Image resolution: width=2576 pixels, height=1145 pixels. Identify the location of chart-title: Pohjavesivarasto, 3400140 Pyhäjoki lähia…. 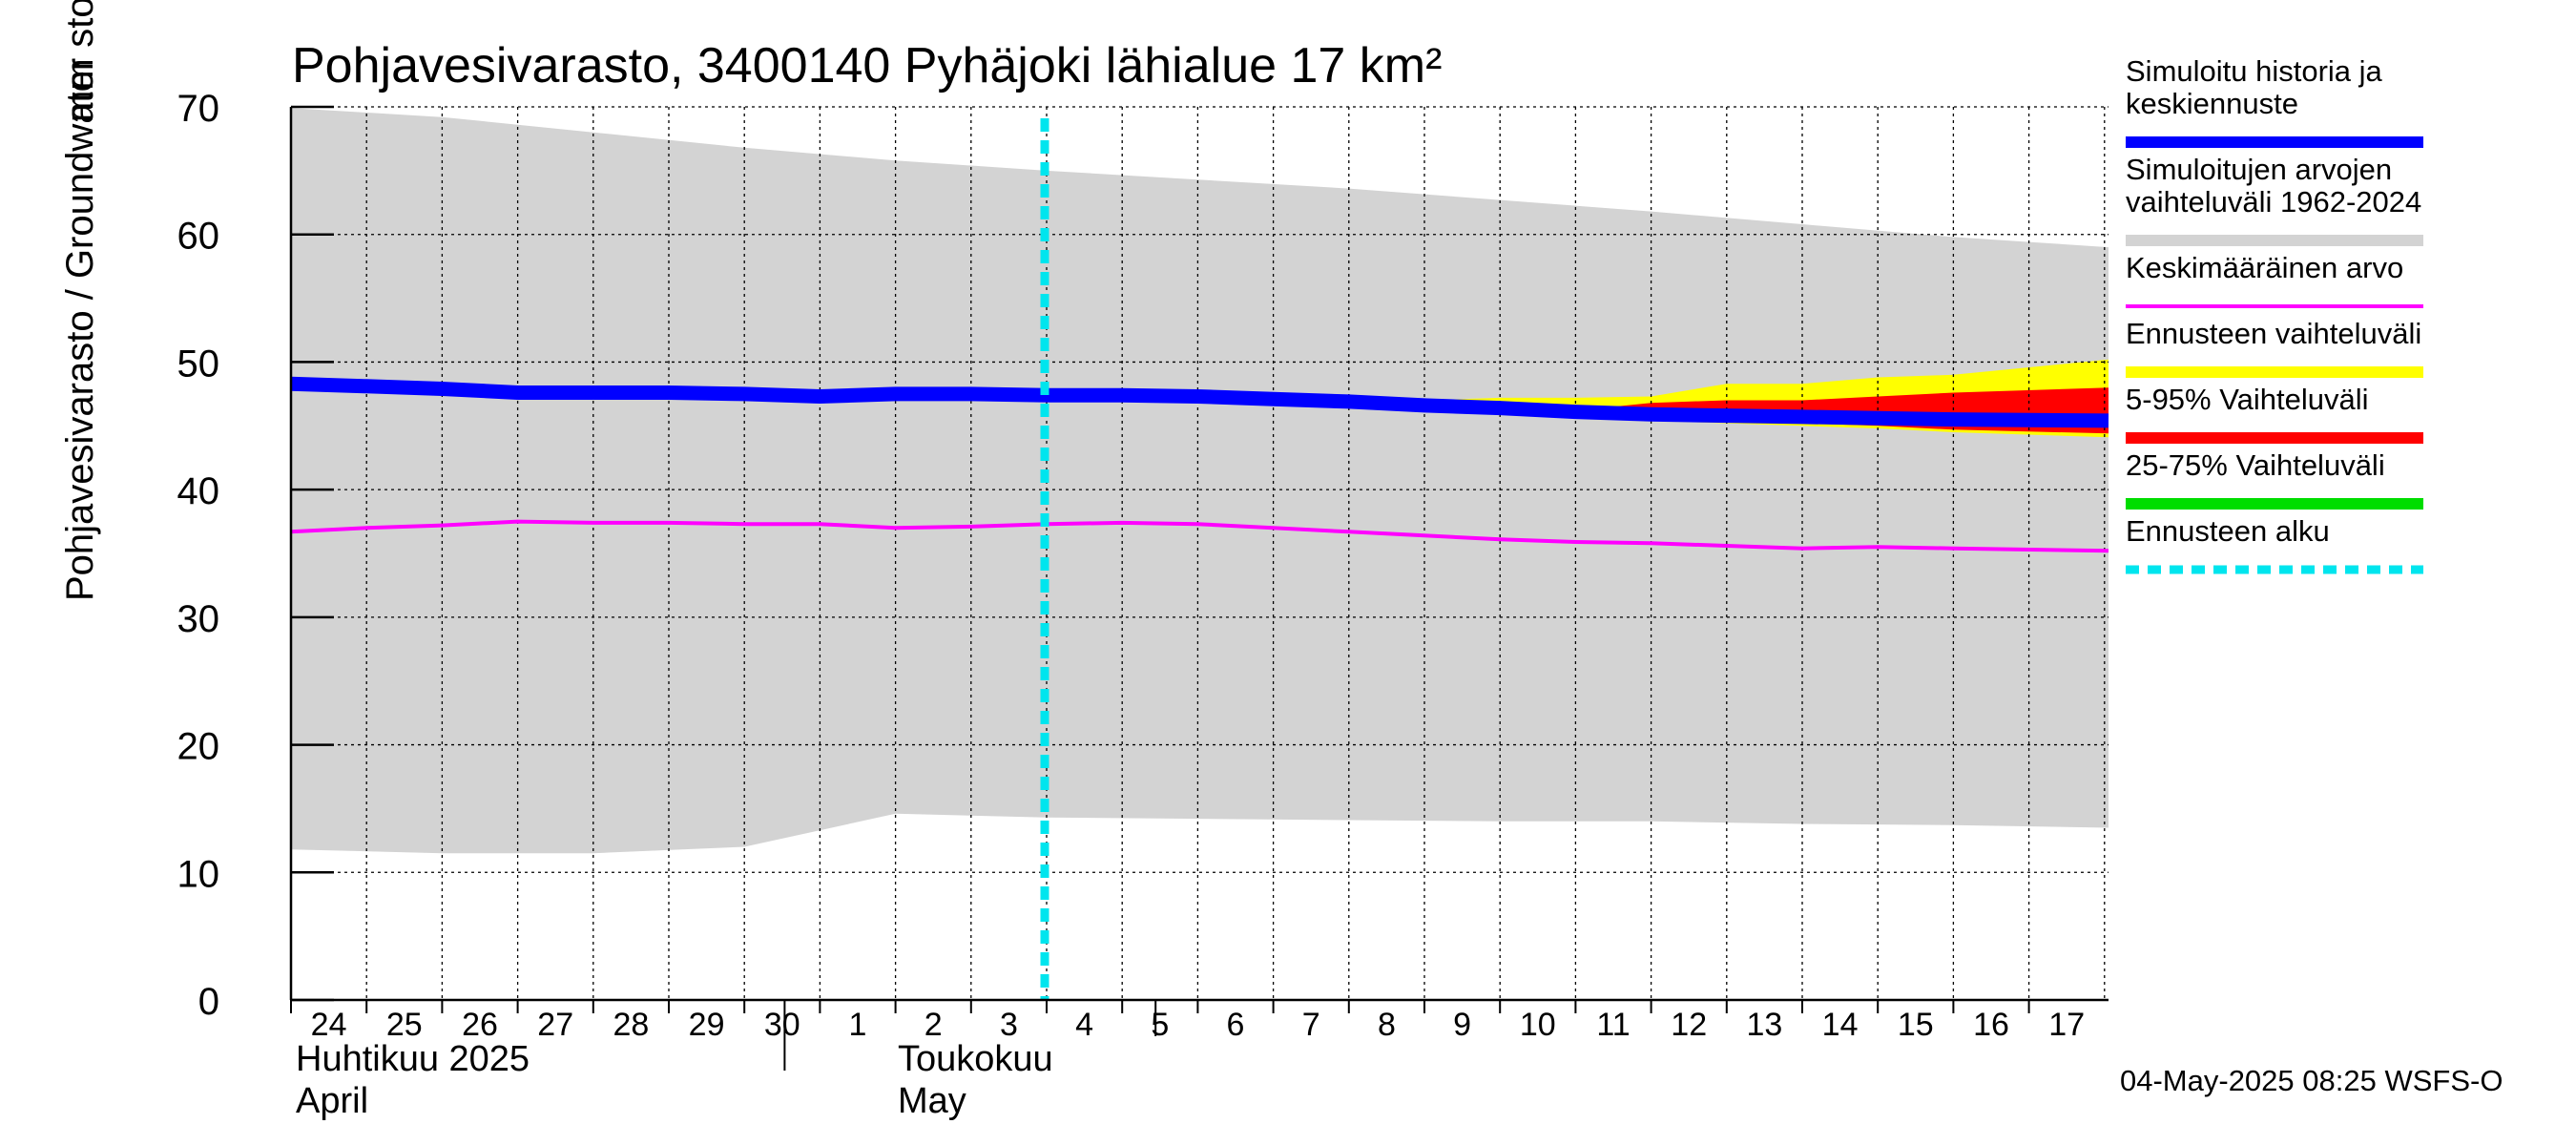
(867, 66).